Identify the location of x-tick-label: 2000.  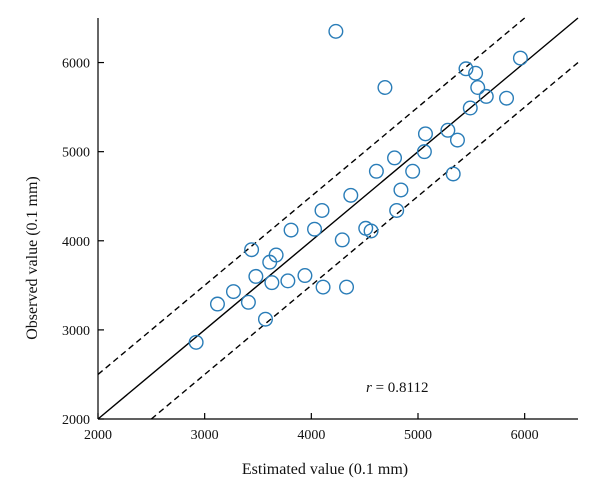
(98, 435).